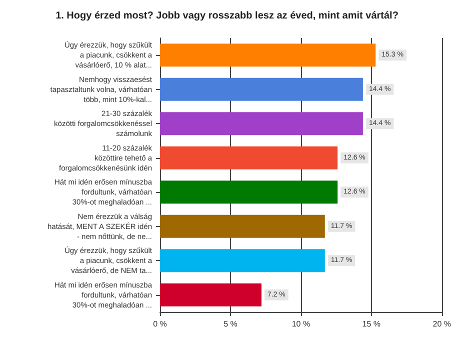 The image size is (454, 340). What do you see at coordinates (160, 324) in the screenshot?
I see `x-tick-label: 0 %` at bounding box center [160, 324].